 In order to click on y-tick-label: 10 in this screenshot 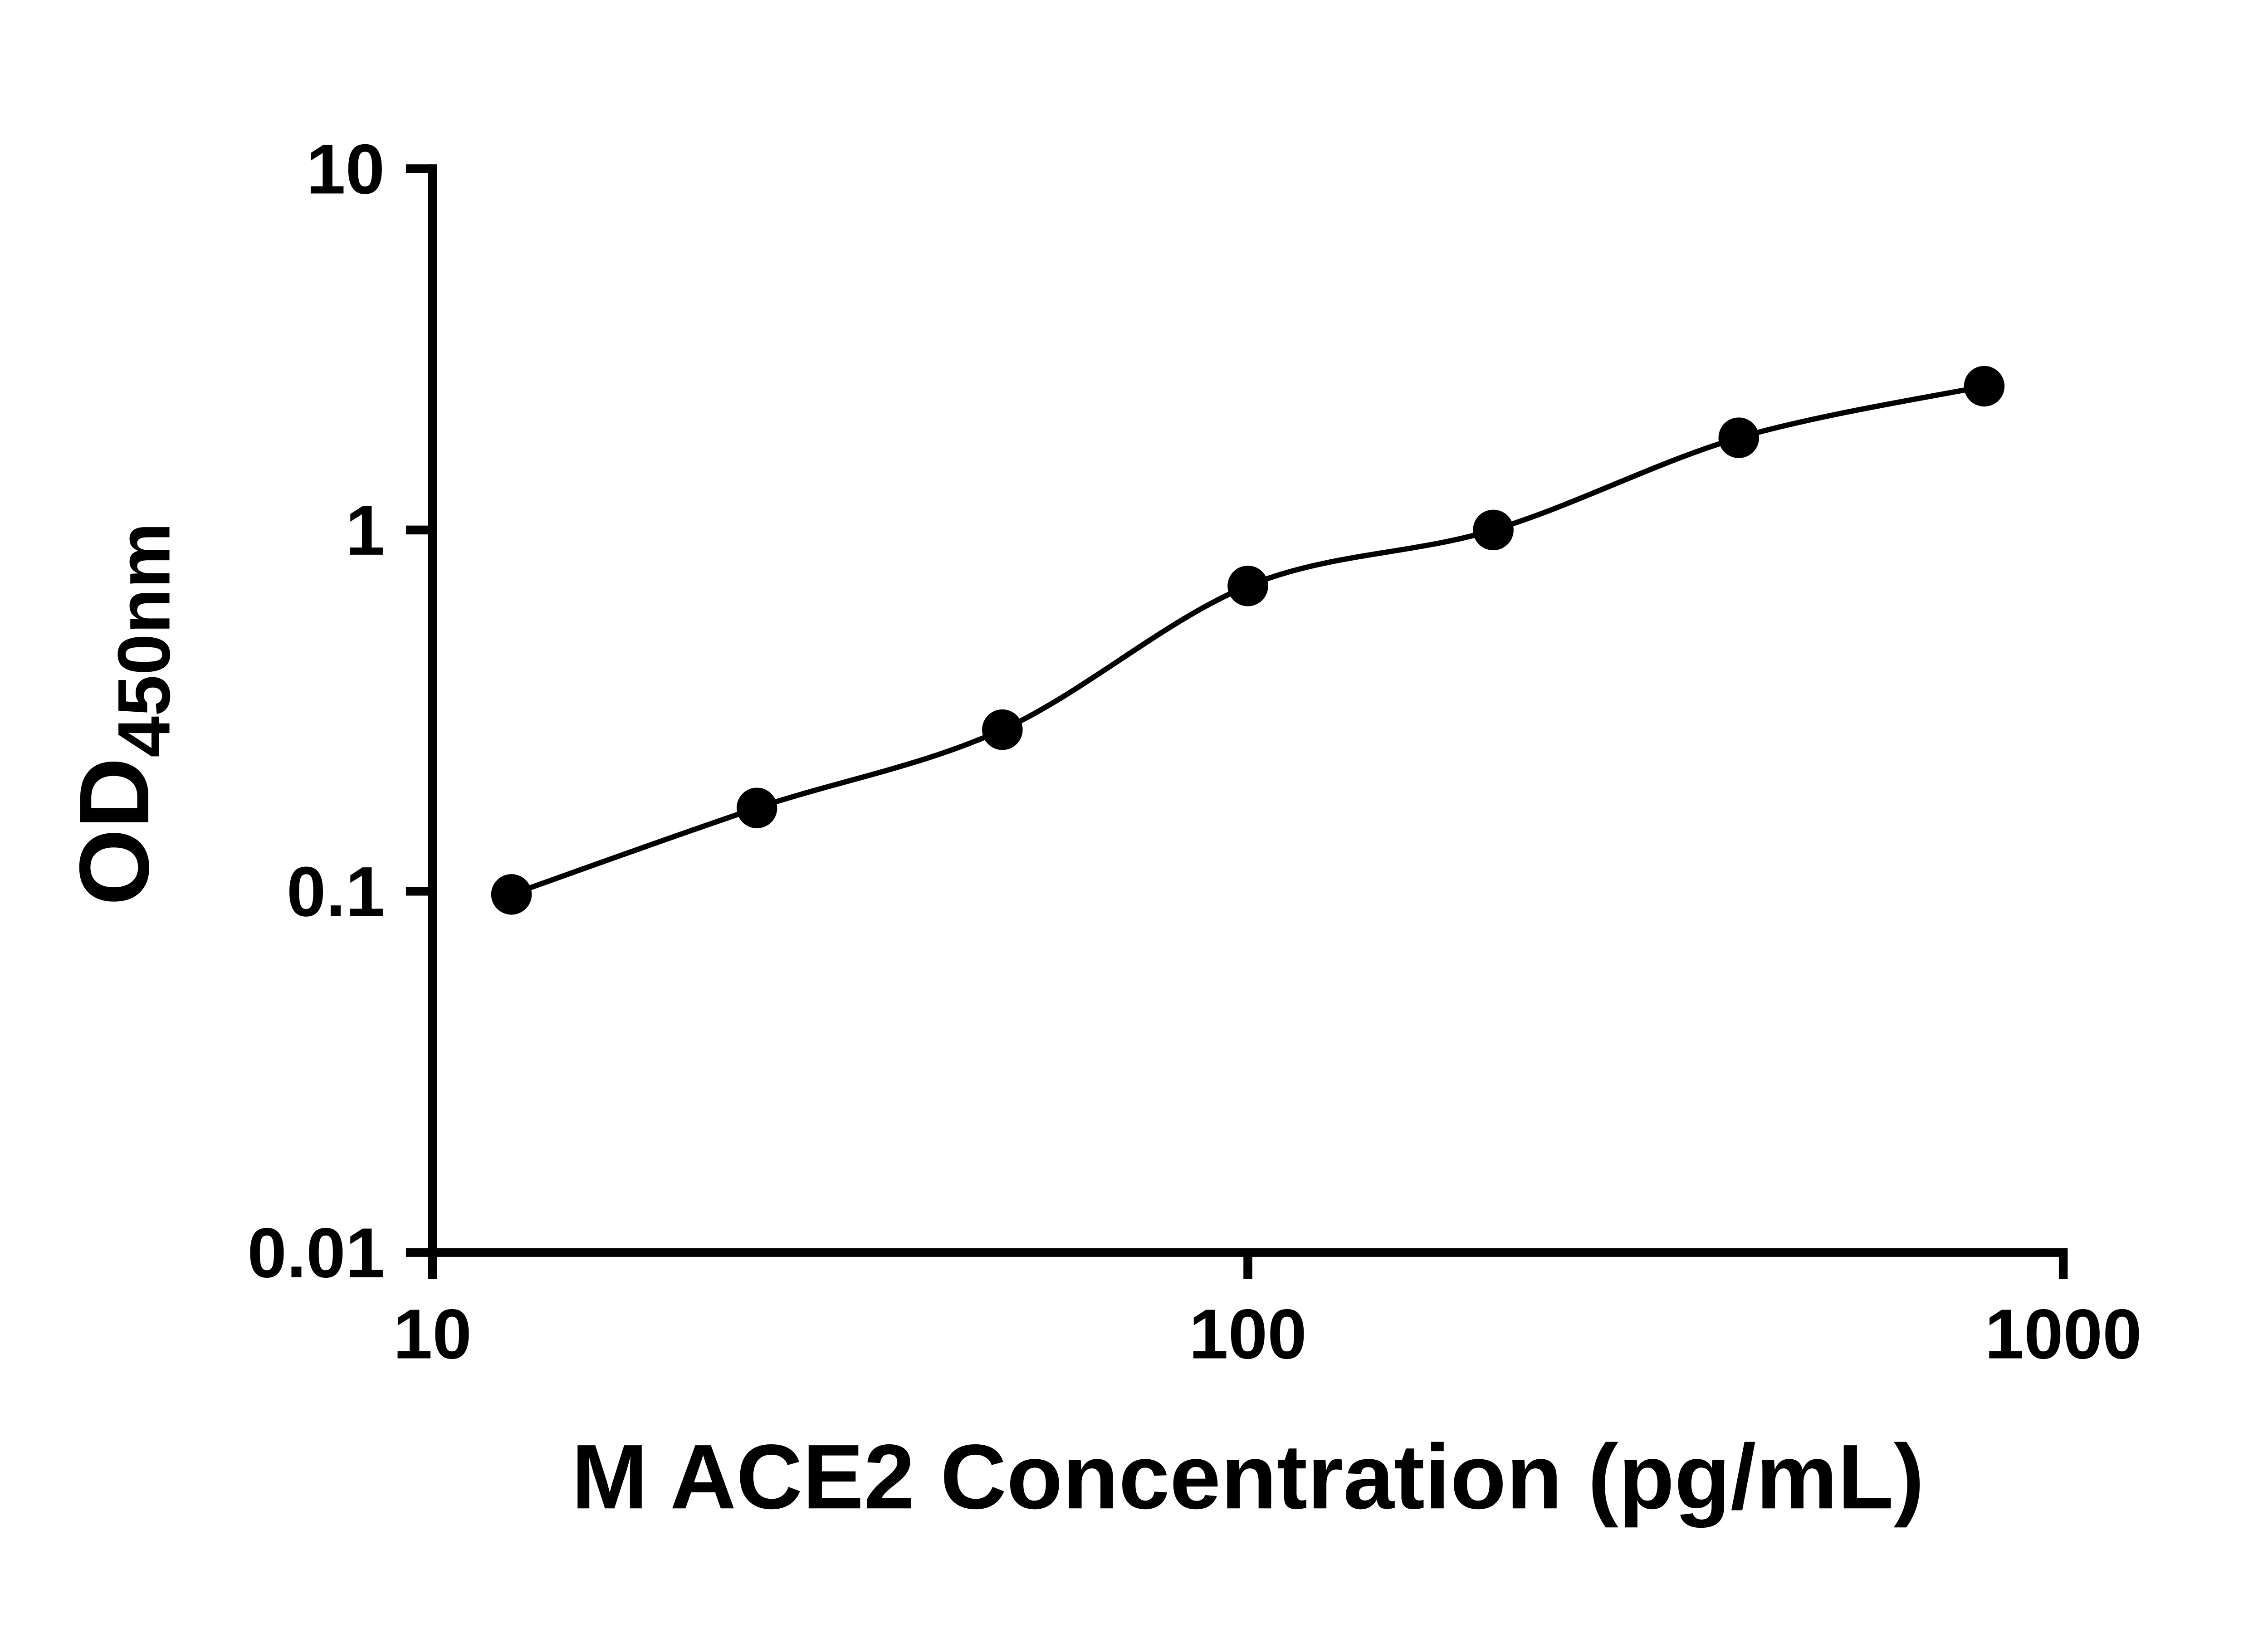, I will do `click(346, 168)`.